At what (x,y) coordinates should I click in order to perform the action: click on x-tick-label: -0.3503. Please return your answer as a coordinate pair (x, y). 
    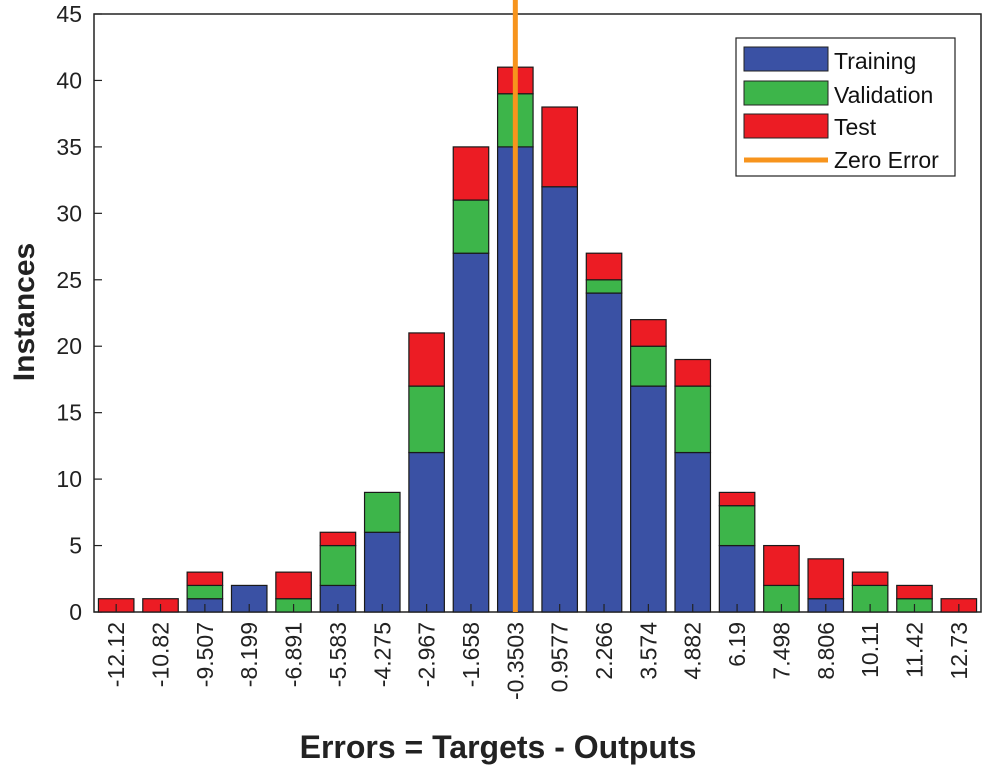
    Looking at the image, I should click on (515, 661).